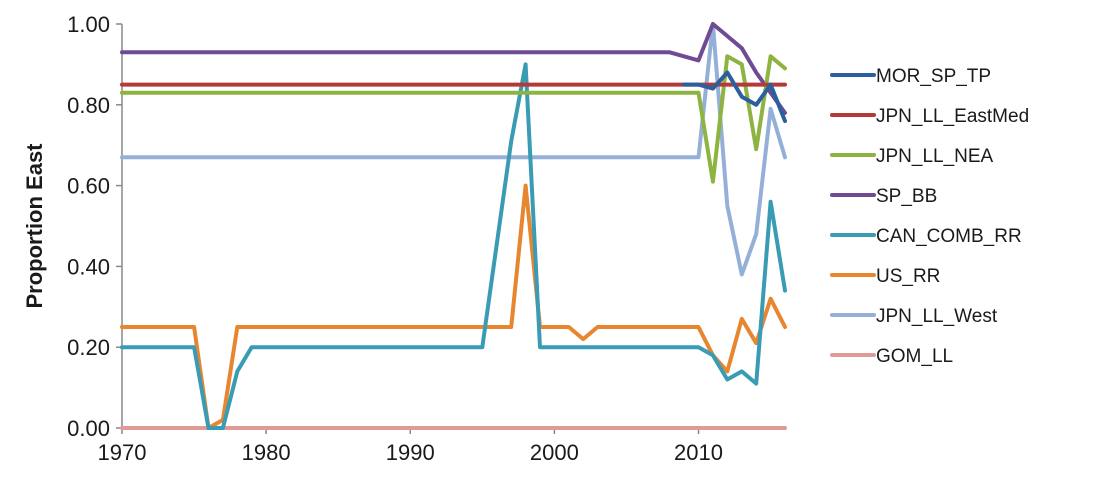  What do you see at coordinates (88, 24) in the screenshot?
I see `y-tick-label: 1.00` at bounding box center [88, 24].